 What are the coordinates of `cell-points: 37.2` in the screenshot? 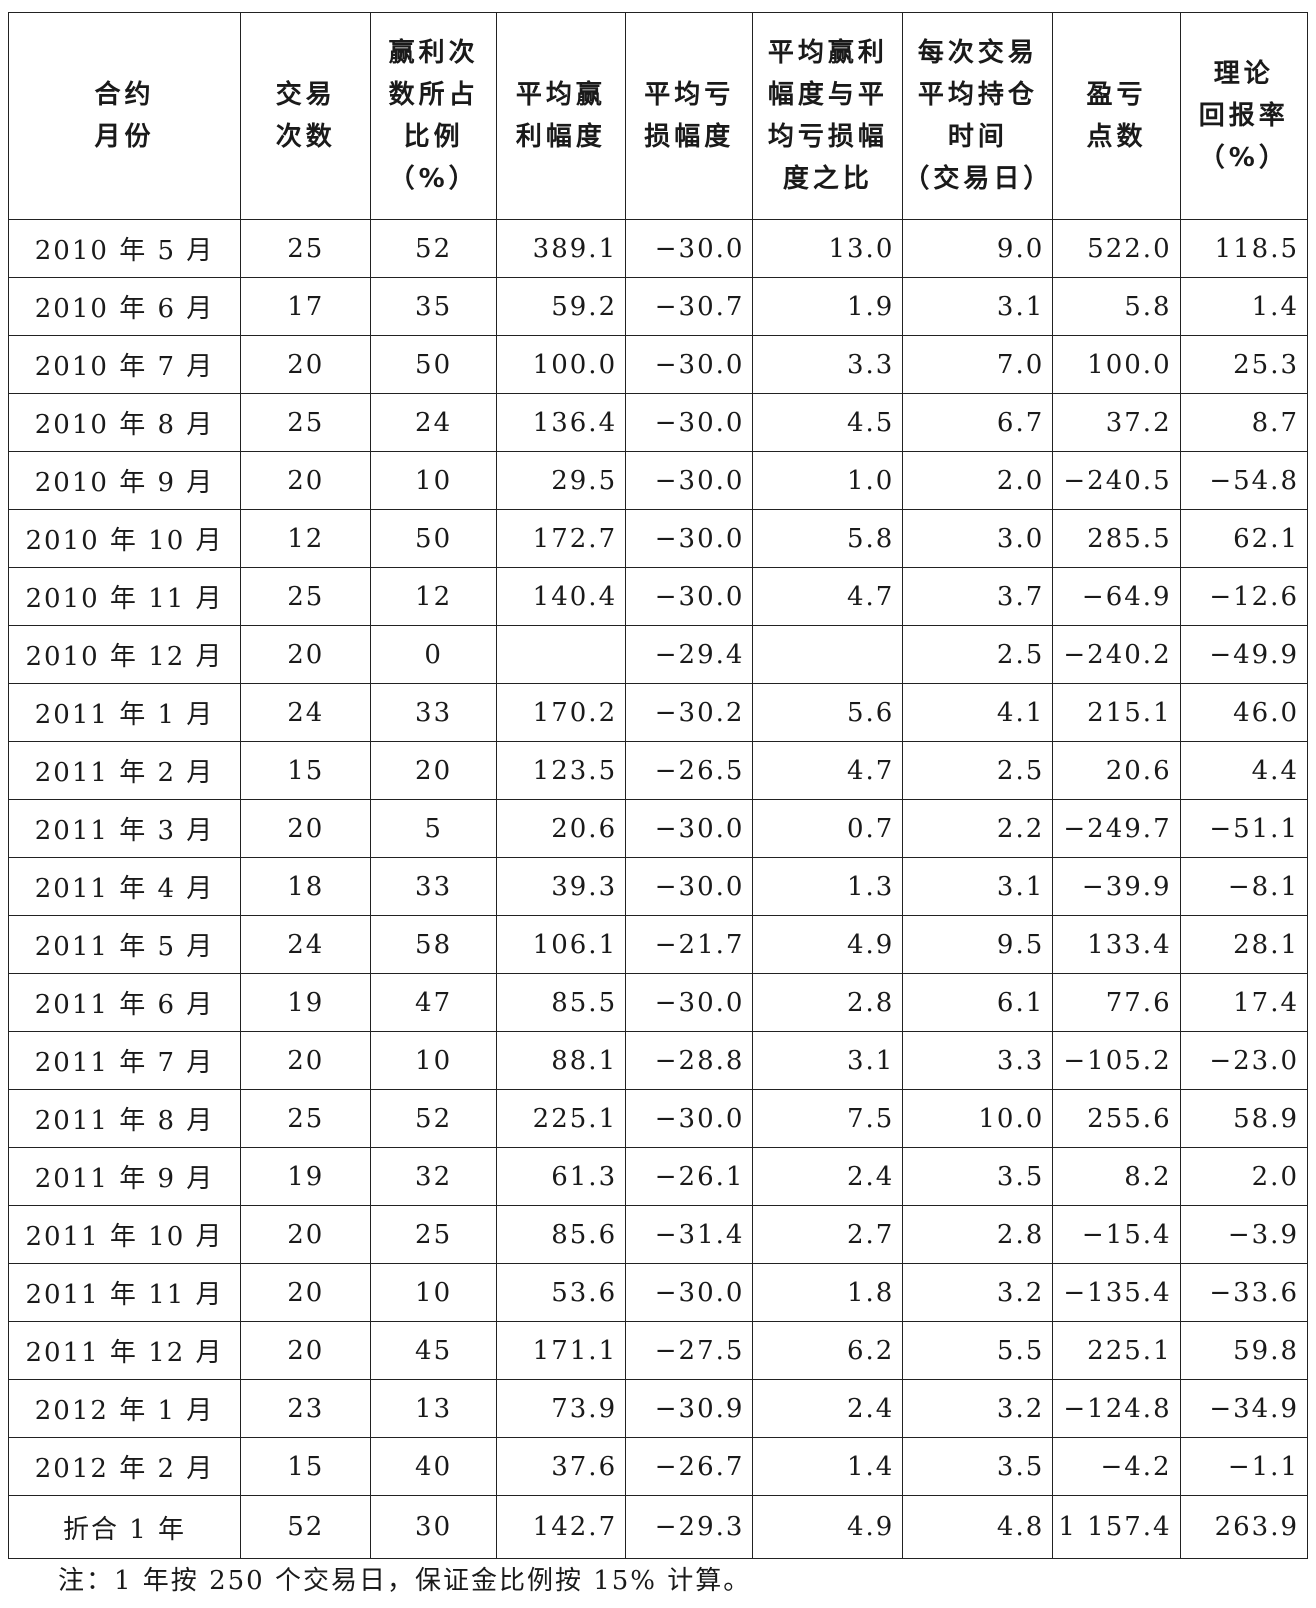 It's located at (1116, 422).